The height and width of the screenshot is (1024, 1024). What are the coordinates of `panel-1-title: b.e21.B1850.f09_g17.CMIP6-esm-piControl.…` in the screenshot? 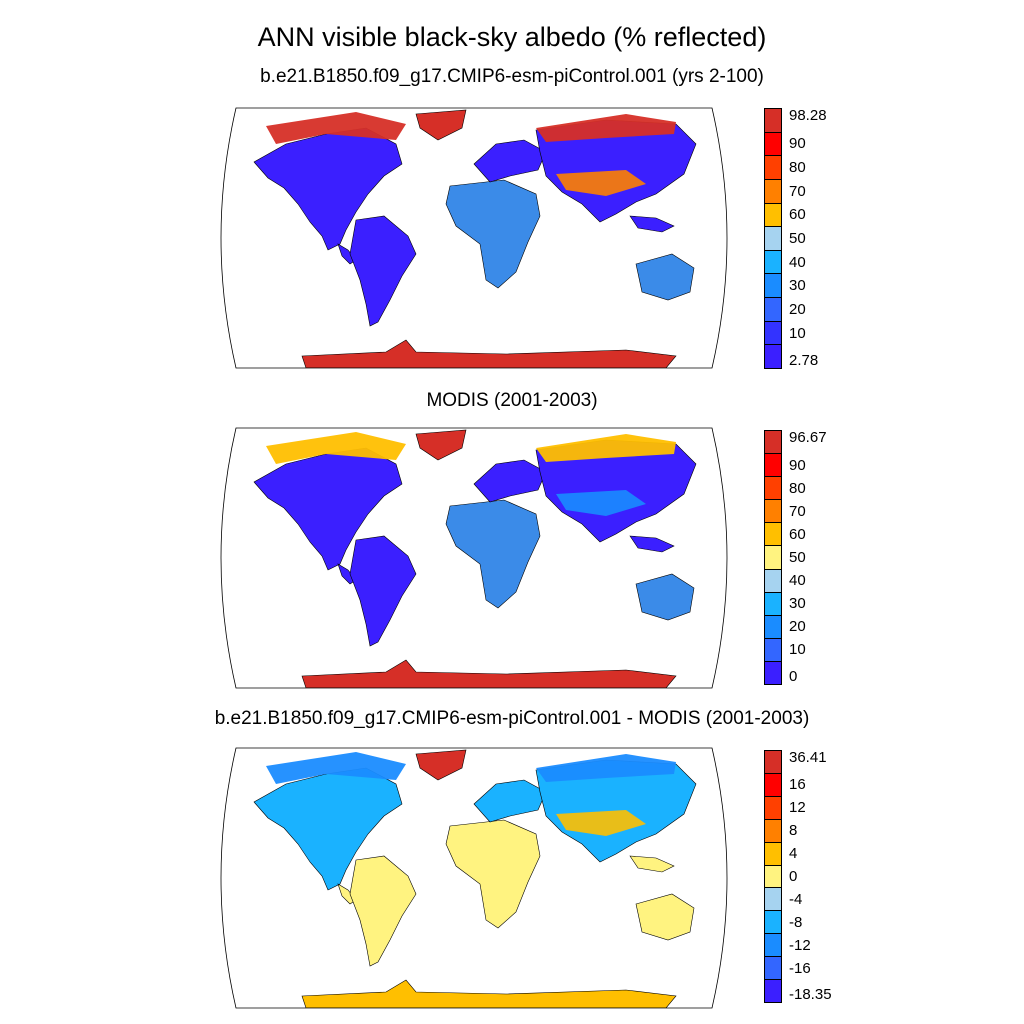 It's located at (512, 76).